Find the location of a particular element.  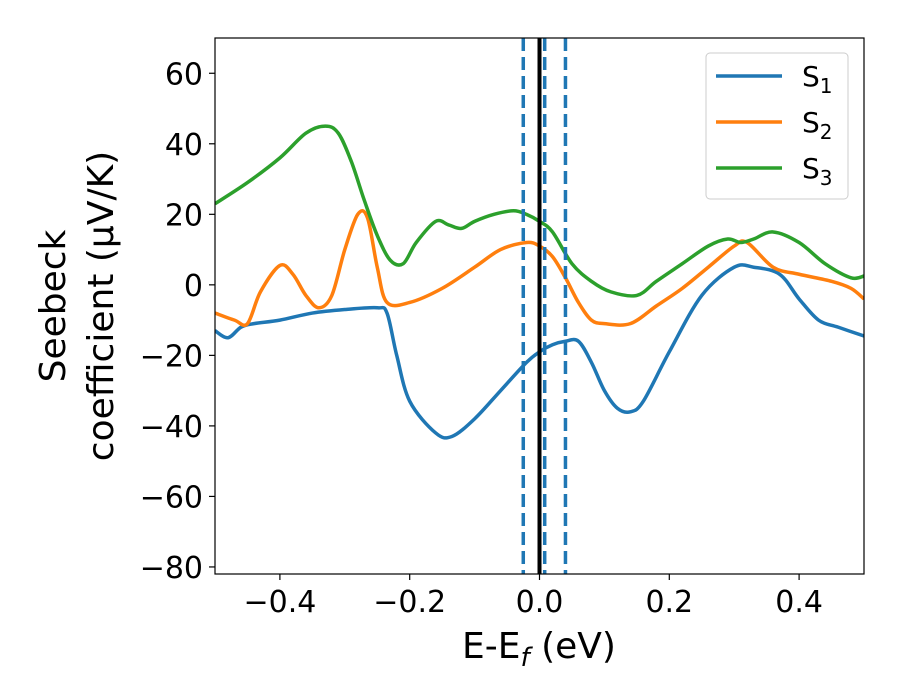

y-tick-label: 0 is located at coordinates (193, 286).